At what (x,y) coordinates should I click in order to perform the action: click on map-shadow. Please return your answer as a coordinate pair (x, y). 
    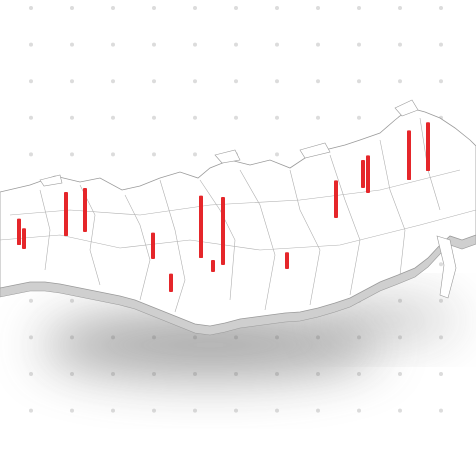
    Looking at the image, I should click on (210, 345).